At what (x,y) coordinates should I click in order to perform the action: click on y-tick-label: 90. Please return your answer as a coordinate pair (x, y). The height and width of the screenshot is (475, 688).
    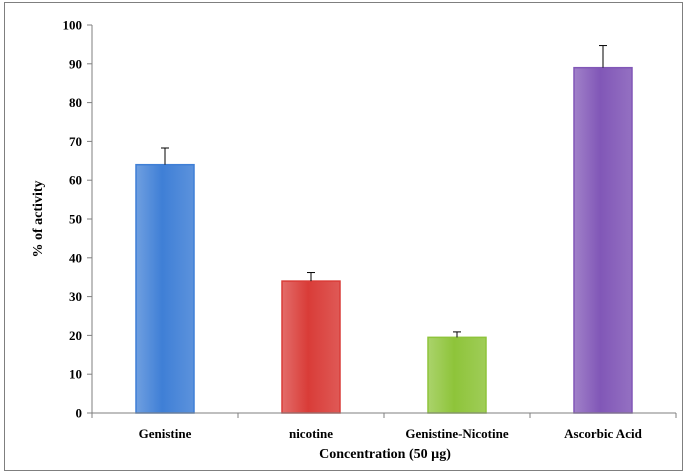
    Looking at the image, I should click on (75, 63).